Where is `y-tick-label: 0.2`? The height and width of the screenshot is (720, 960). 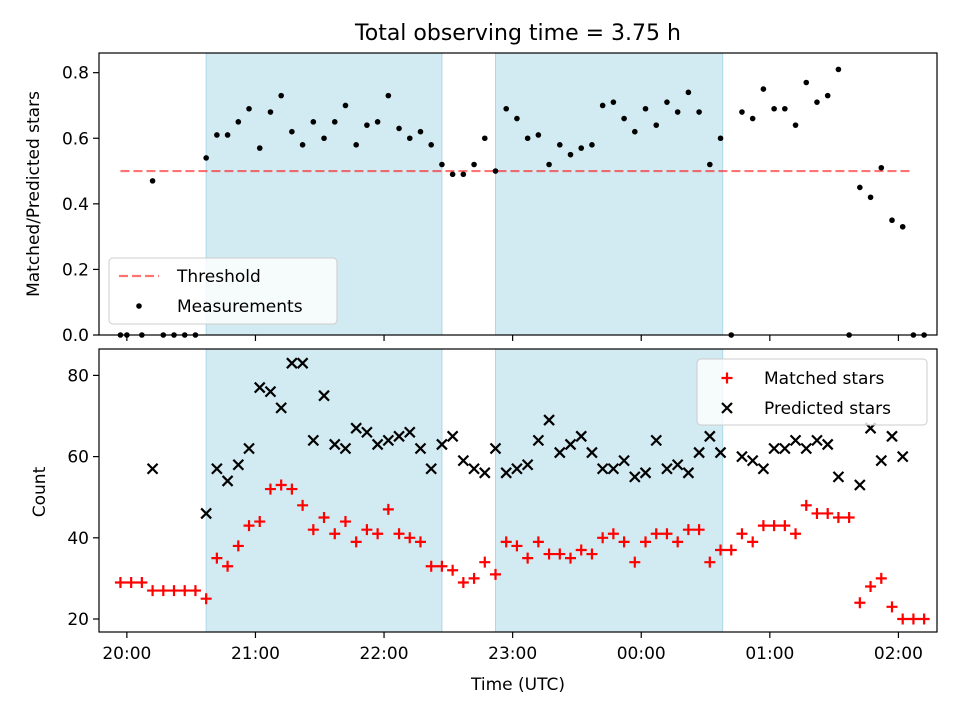 y-tick-label: 0.2 is located at coordinates (75, 270).